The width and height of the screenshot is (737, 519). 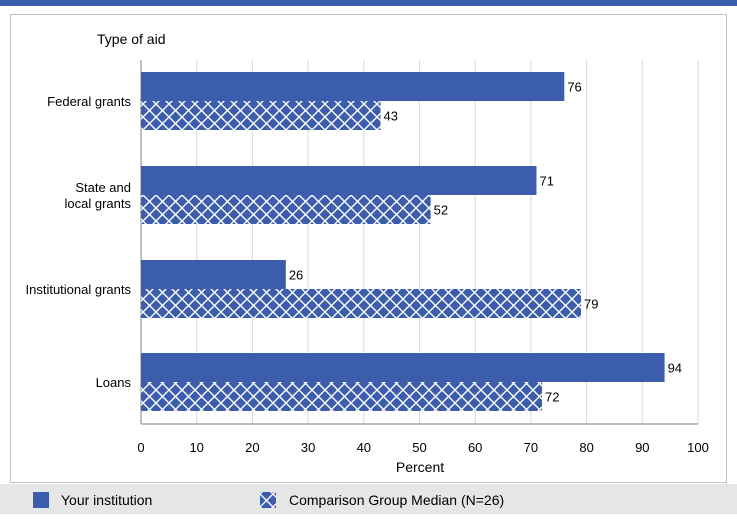 I want to click on category-label-state-and-local-grants: State and local grants, so click(x=98, y=195).